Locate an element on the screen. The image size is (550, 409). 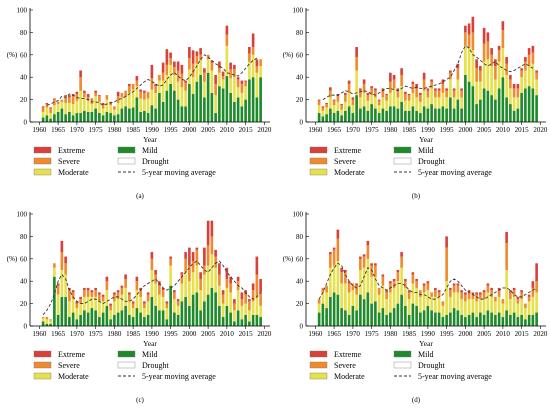
bar-severe-1969 is located at coordinates (73, 296).